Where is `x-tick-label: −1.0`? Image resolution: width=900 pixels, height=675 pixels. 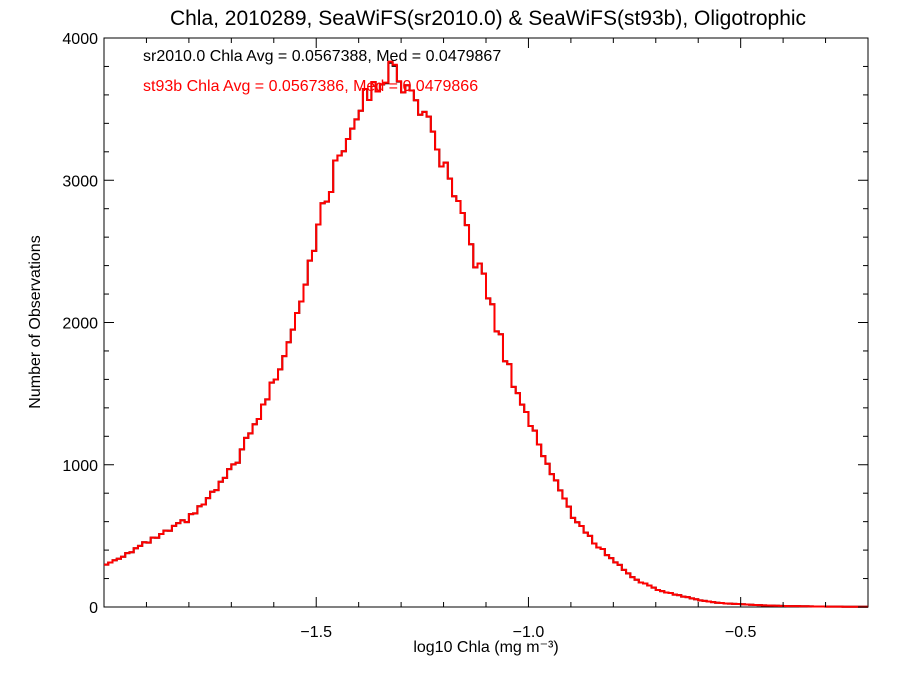 x-tick-label: −1.0 is located at coordinates (529, 632).